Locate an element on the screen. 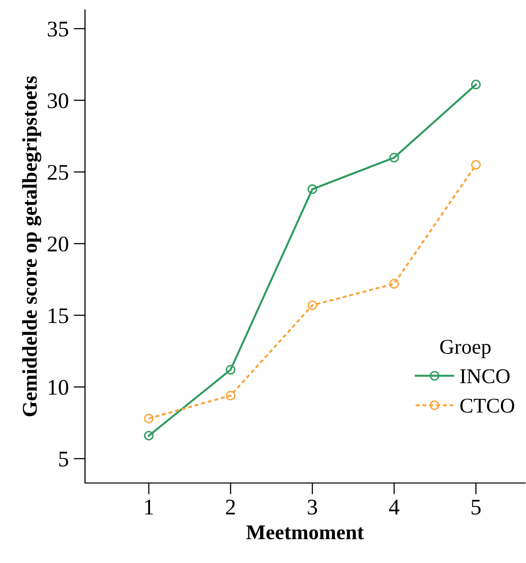 Image resolution: width=526 pixels, height=563 pixels. legend-title: Groep is located at coordinates (465, 349).